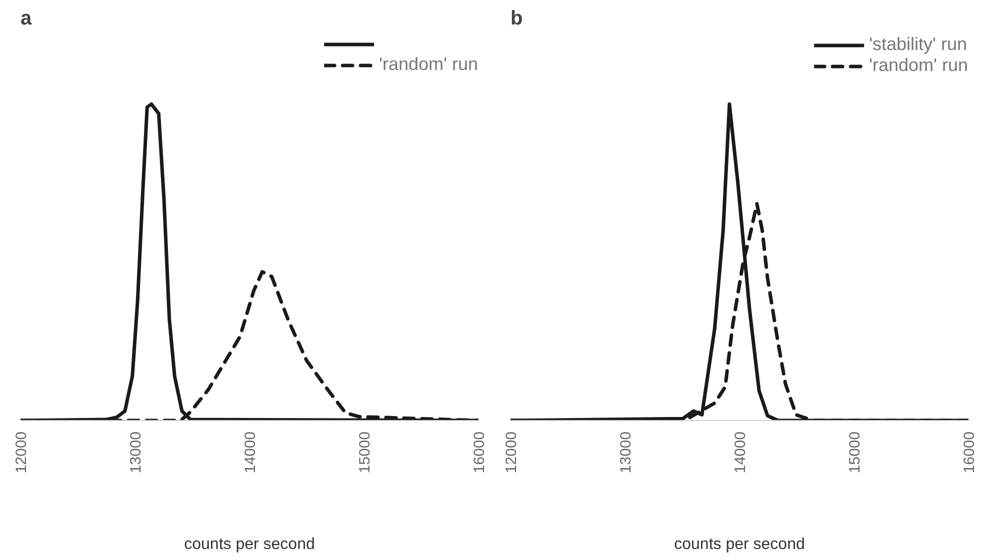 Image resolution: width=983 pixels, height=558 pixels. What do you see at coordinates (26, 19) in the screenshot?
I see `chart-title: a` at bounding box center [26, 19].